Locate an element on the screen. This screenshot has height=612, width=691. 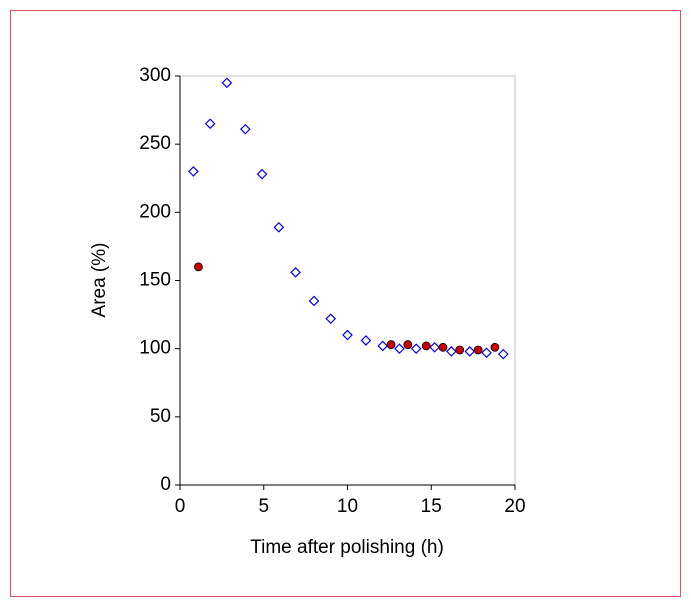
y-tick-label: 250 is located at coordinates (155, 143).